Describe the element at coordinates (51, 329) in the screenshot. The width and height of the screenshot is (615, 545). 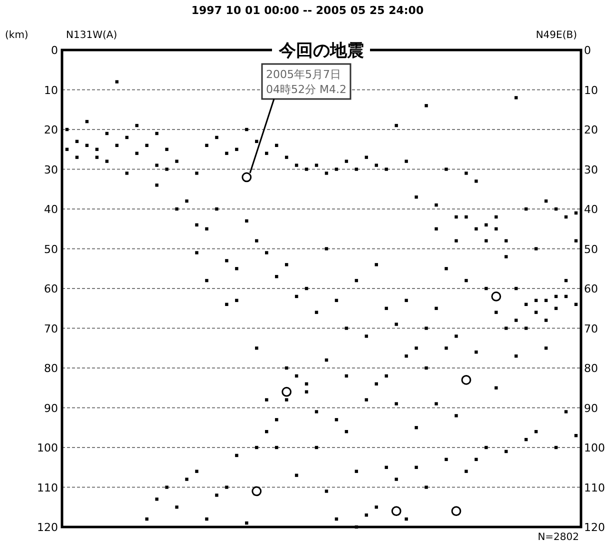
I see `y-tick-label: 70` at that location.